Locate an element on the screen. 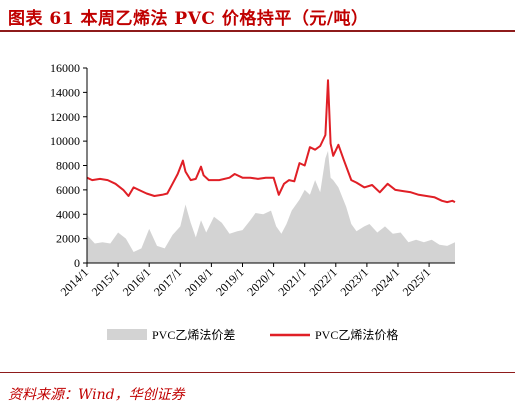 The width and height of the screenshot is (515, 410). x-tick-label: 2024/1 is located at coordinates (385, 281).